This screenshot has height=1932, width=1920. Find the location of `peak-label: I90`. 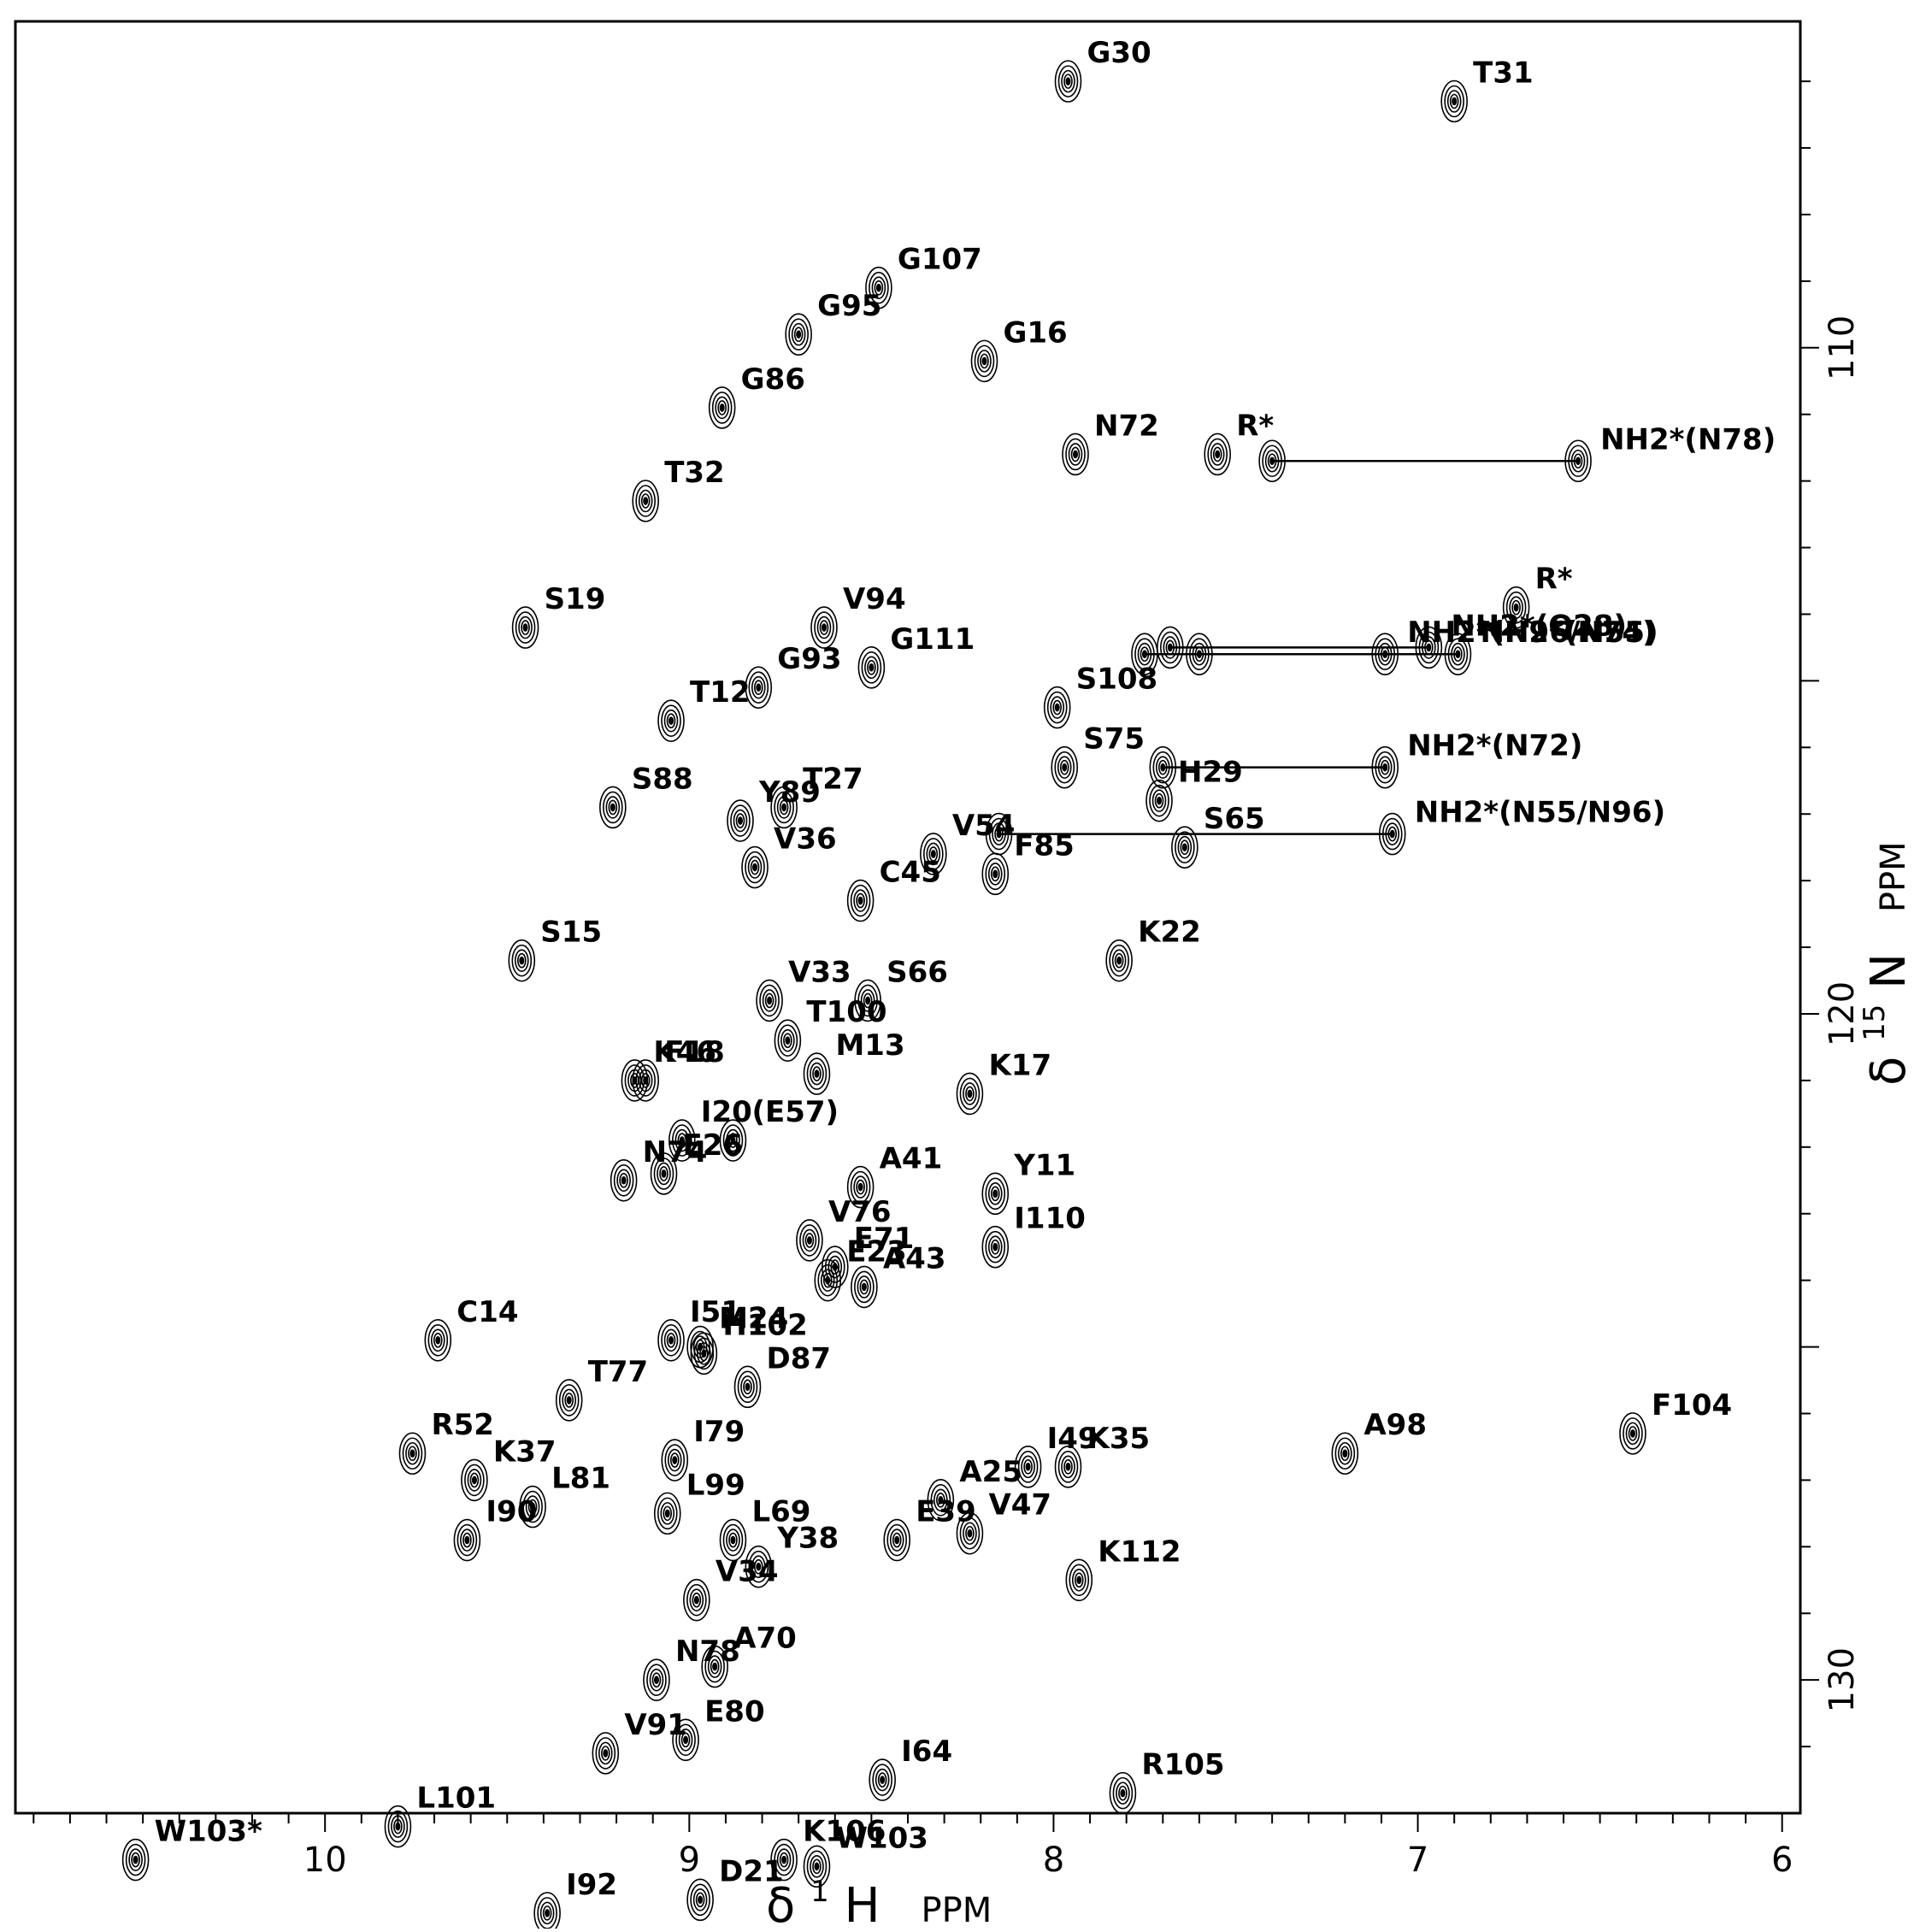

peak-label: I90 is located at coordinates (511, 1512).